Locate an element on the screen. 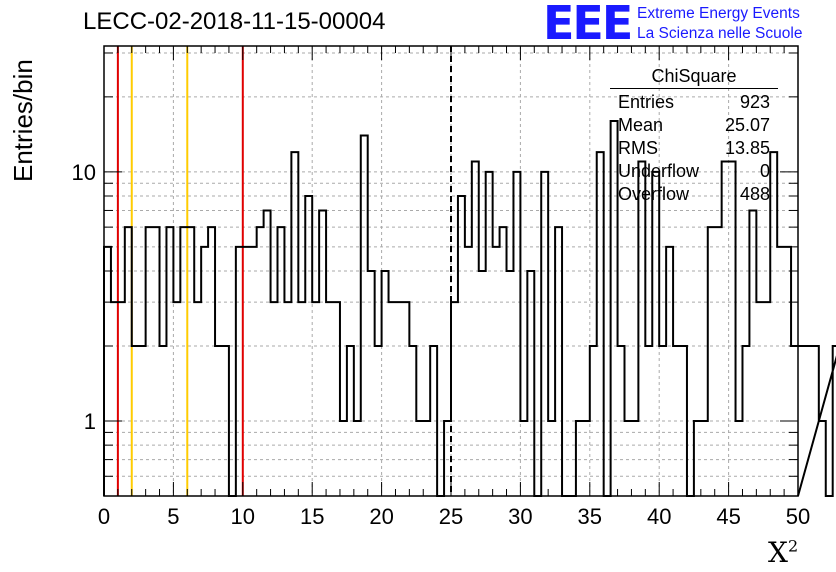 The image size is (836, 572). org-line-1: Extreme Energy Events is located at coordinates (718, 13).